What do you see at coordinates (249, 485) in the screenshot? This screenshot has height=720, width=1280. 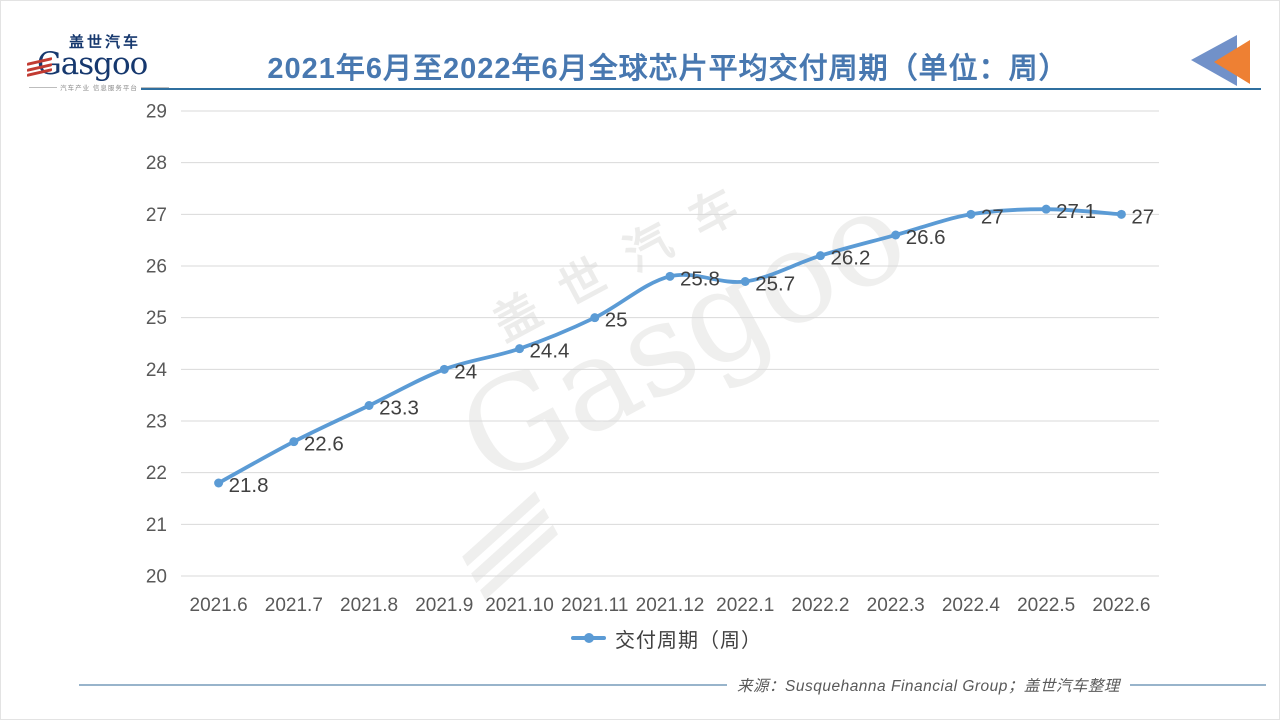 I see `data-point-label: 21.8` at bounding box center [249, 485].